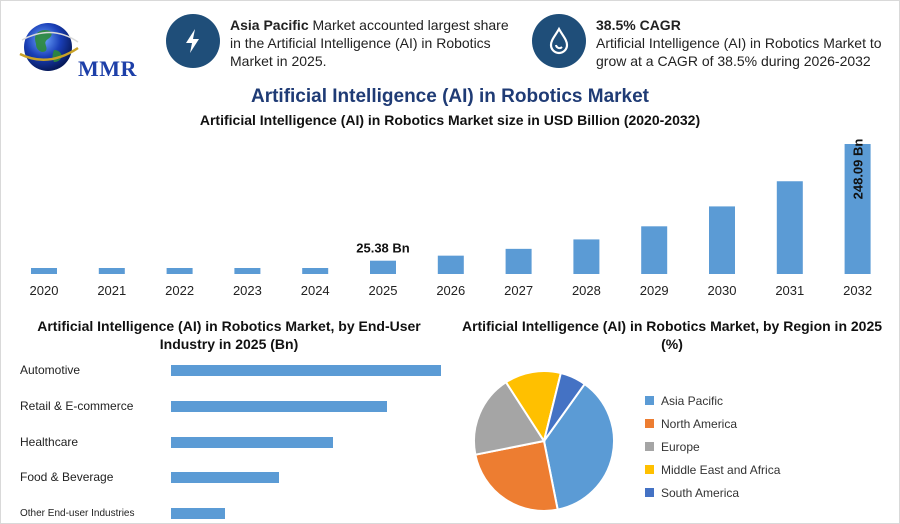 The image size is (900, 524). I want to click on bar-2021, so click(111, 271).